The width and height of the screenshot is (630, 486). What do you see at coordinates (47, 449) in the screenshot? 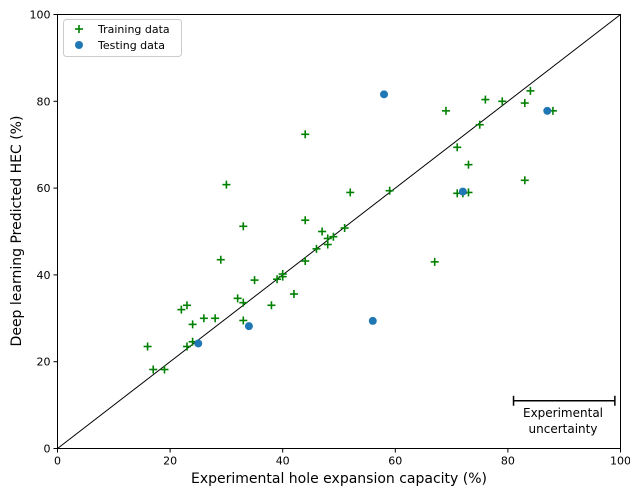
I see `y-tick-label-0: 0` at bounding box center [47, 449].